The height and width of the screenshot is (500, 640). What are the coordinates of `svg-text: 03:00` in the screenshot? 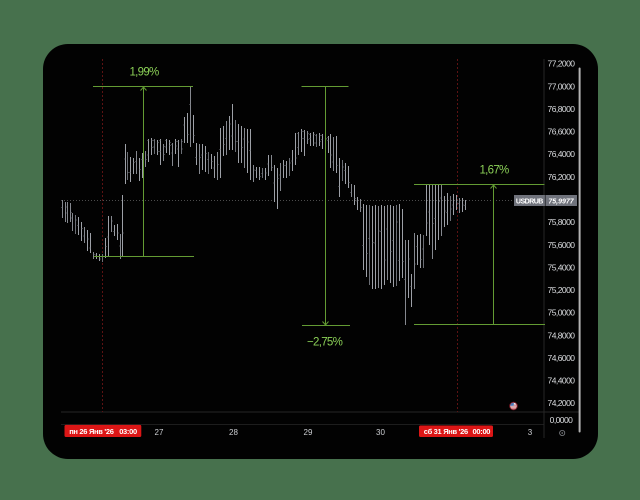 It's located at (128, 431).